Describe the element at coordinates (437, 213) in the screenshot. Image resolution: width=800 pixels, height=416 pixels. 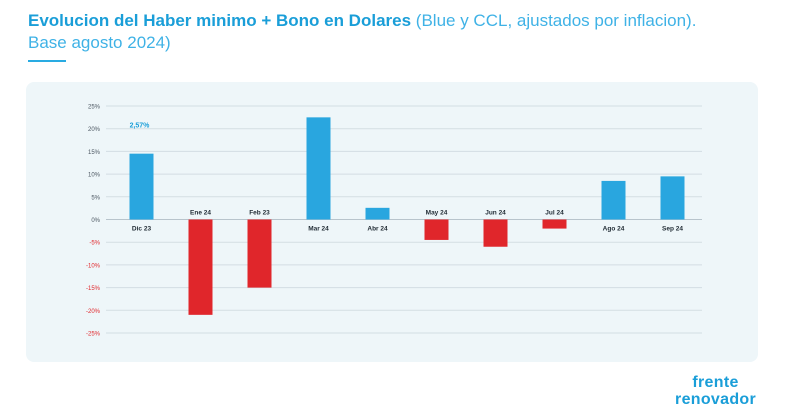
I see `x-category-label: May 24` at that location.